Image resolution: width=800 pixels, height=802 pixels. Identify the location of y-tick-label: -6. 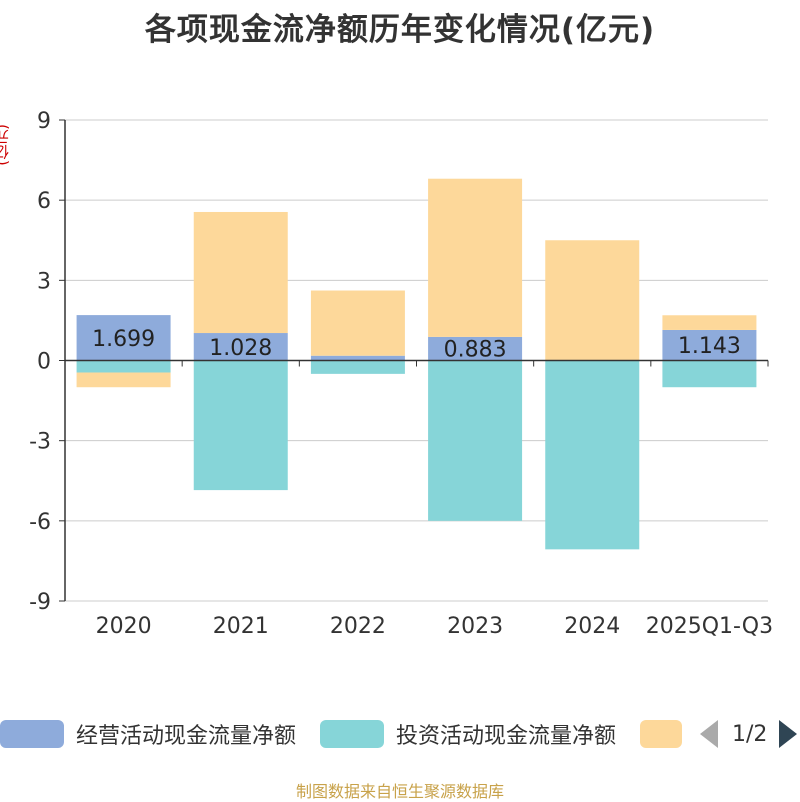
(40, 522).